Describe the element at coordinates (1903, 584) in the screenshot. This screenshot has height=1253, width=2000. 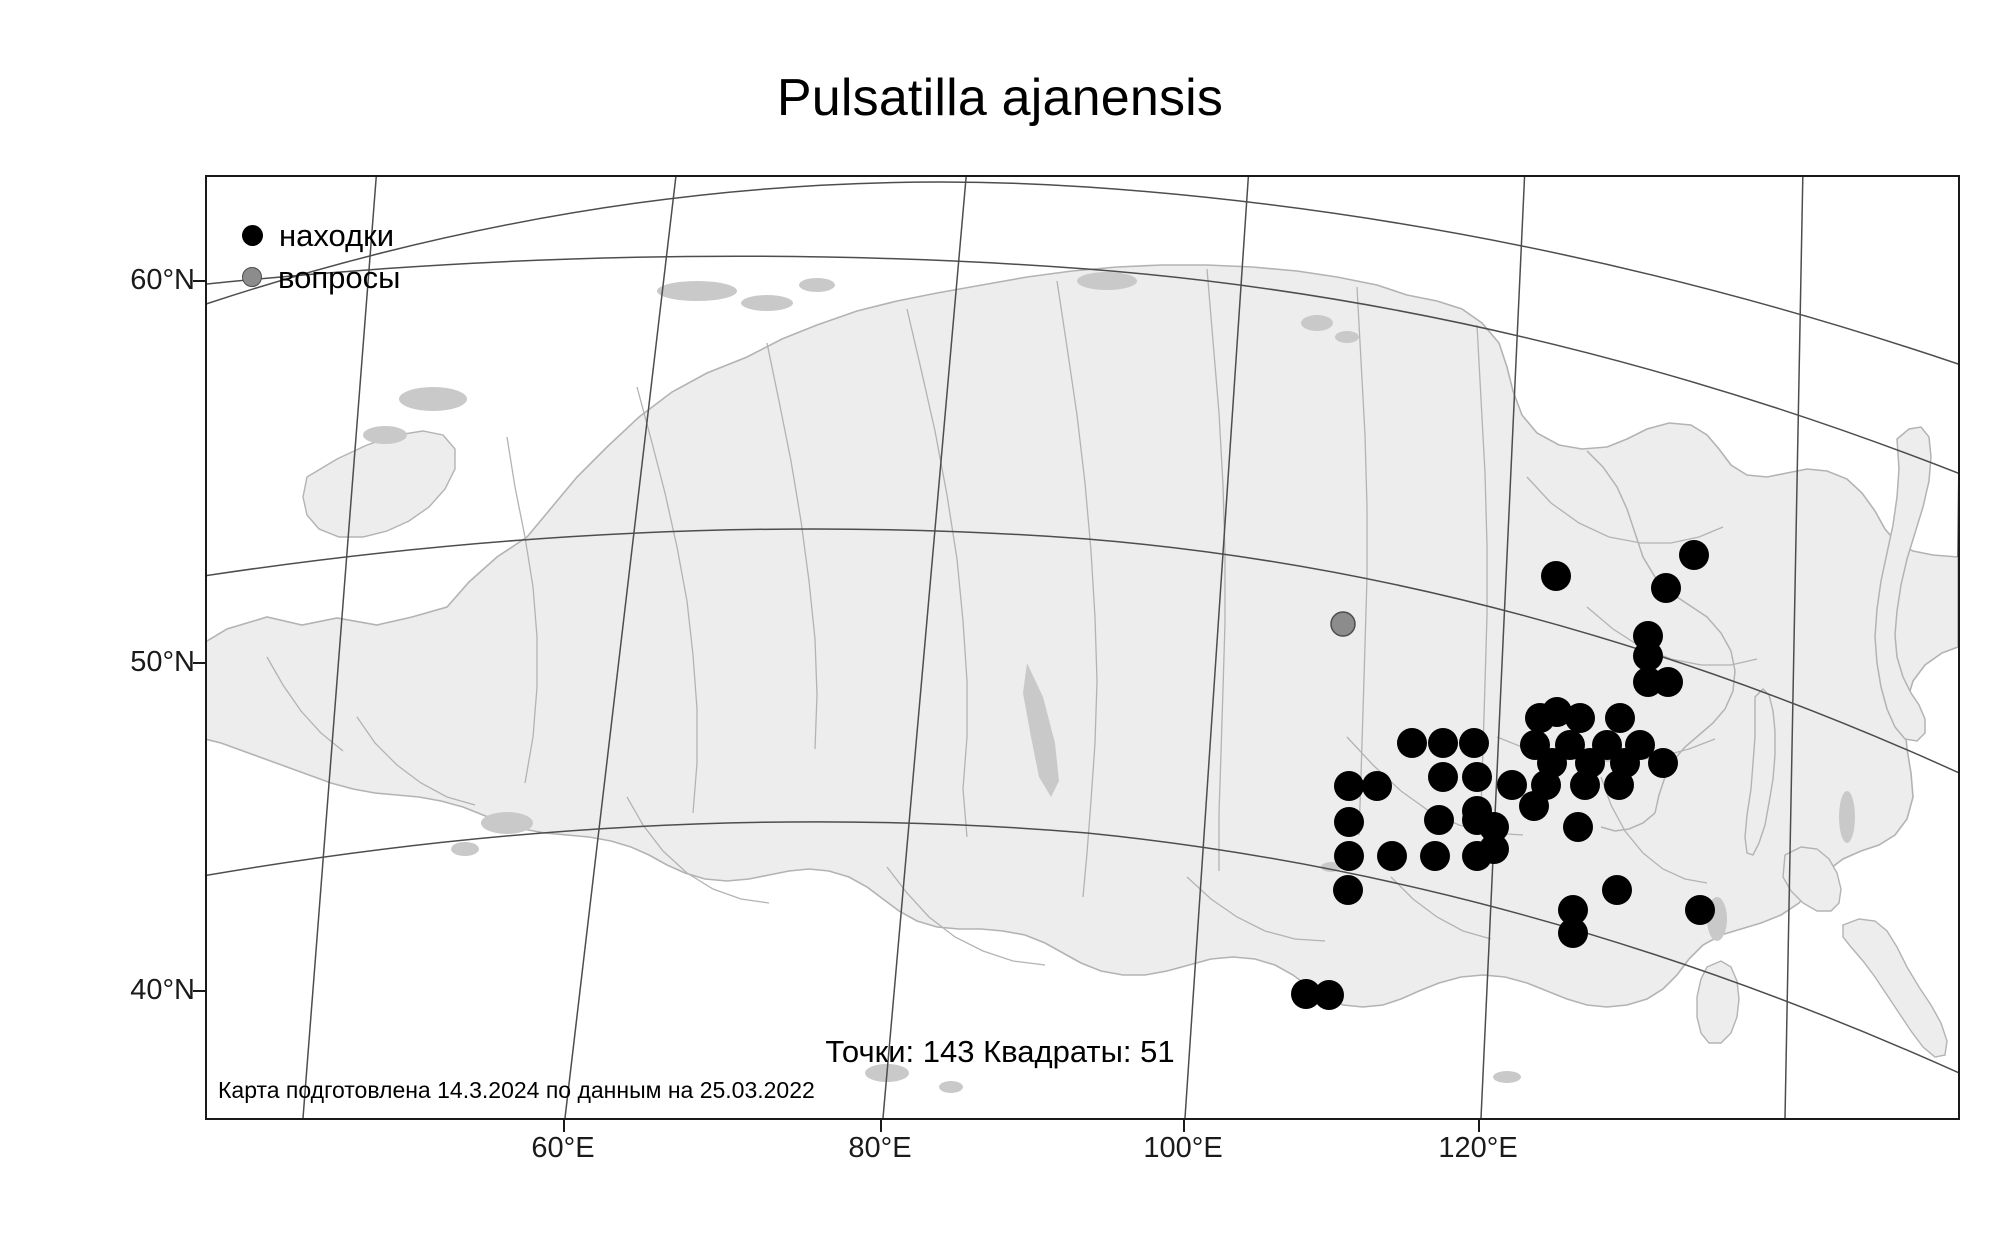
I see `kamchatka` at that location.